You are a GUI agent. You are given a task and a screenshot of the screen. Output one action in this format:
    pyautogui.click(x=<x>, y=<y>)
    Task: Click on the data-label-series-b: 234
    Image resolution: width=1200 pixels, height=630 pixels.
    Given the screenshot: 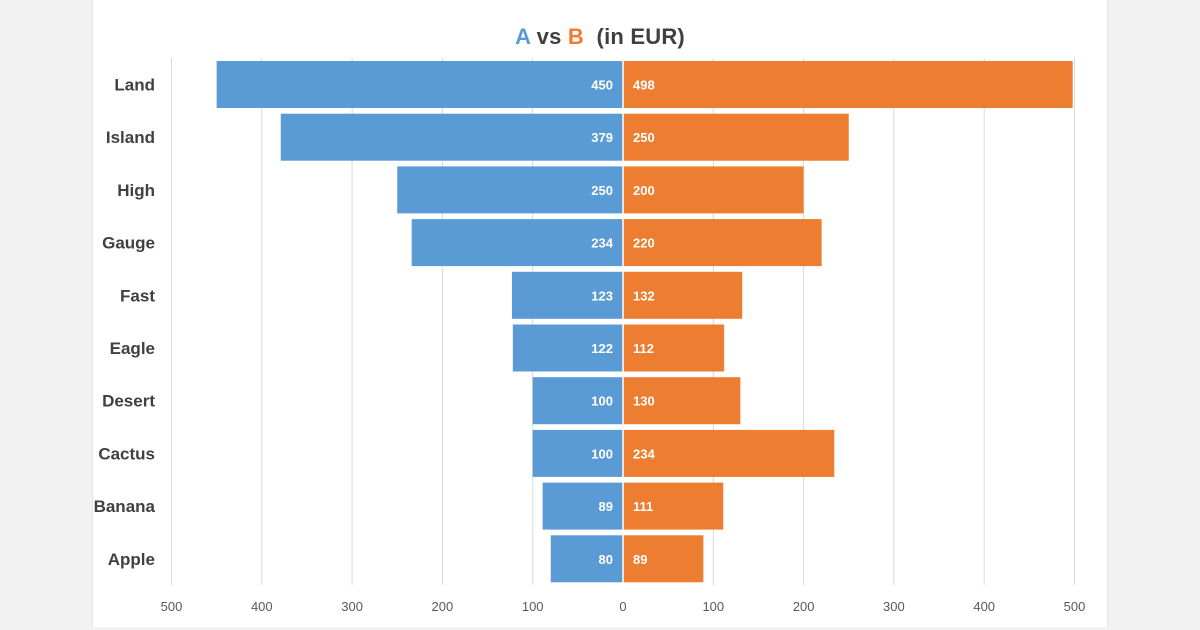 What is the action you would take?
    pyautogui.click(x=644, y=453)
    